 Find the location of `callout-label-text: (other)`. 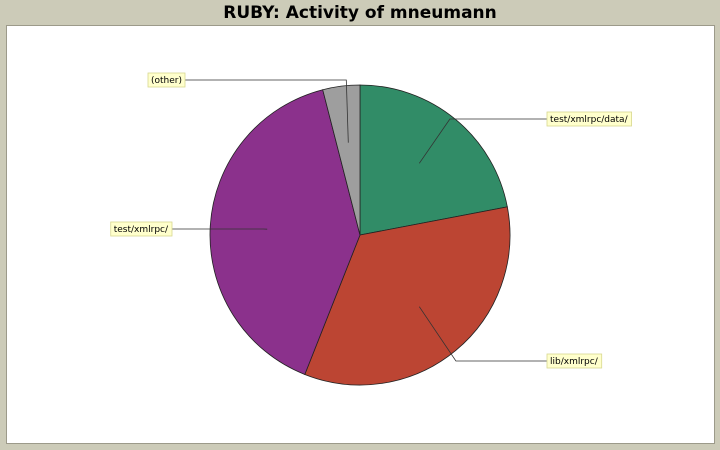

callout-label-text: (other) is located at coordinates (166, 81).